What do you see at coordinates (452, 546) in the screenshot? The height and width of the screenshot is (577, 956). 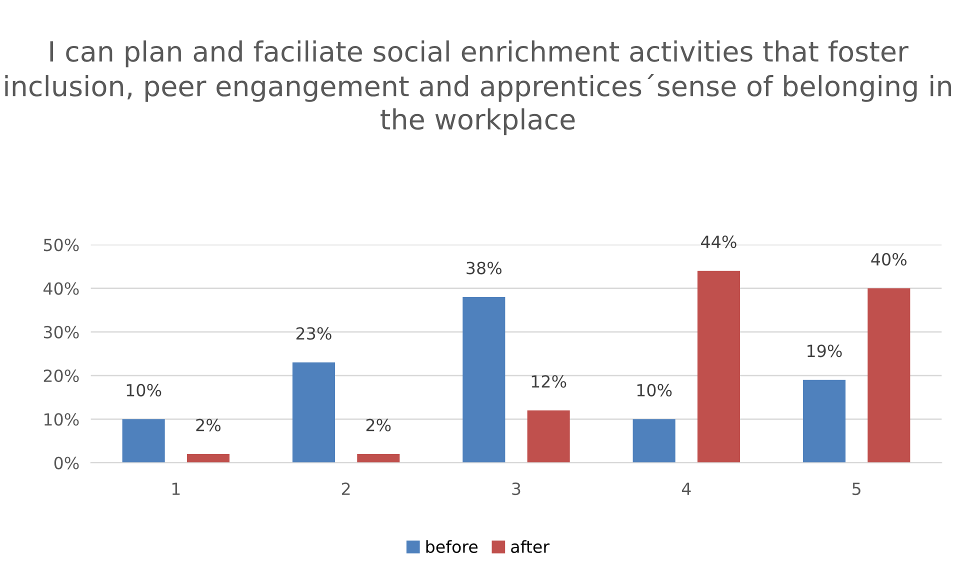 I see `legend-label: before` at bounding box center [452, 546].